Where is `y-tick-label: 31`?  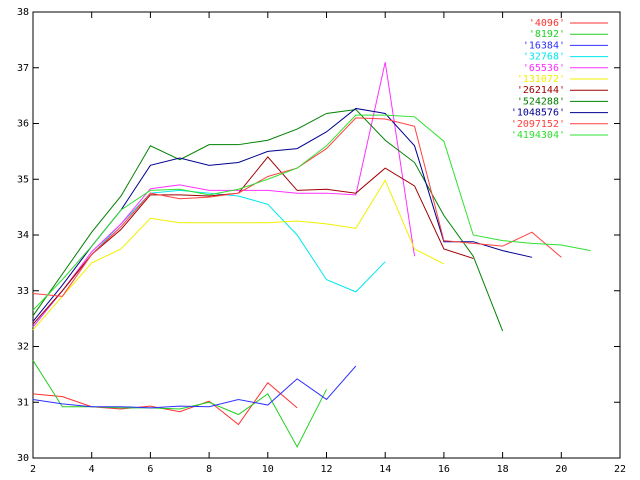 y-tick-label: 31 is located at coordinates (23, 402).